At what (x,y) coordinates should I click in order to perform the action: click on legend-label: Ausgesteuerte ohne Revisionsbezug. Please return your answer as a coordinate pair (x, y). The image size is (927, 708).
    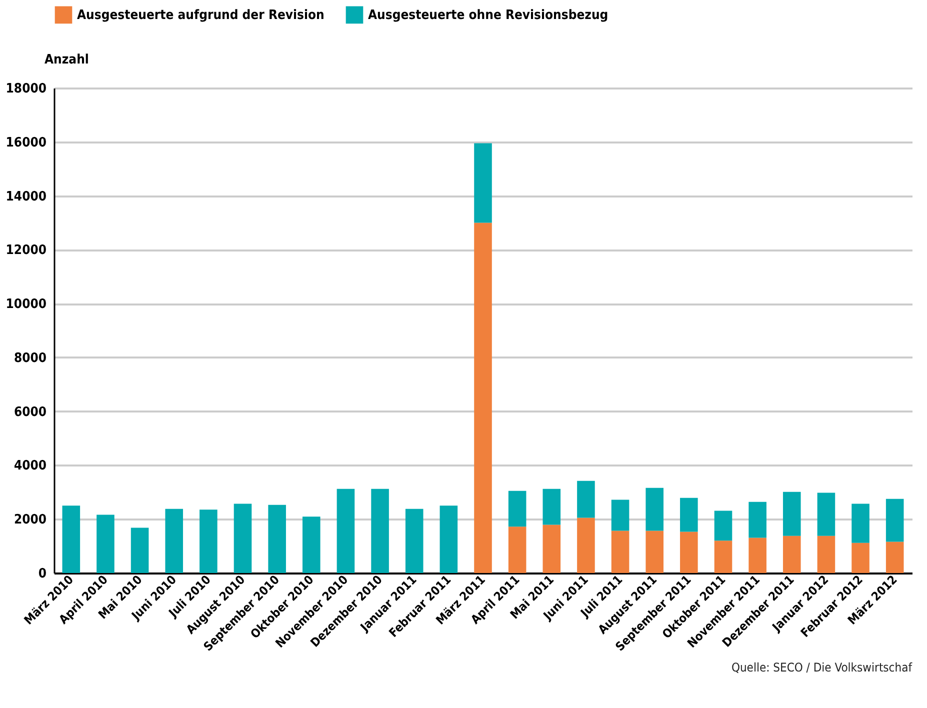
    Looking at the image, I should click on (488, 15).